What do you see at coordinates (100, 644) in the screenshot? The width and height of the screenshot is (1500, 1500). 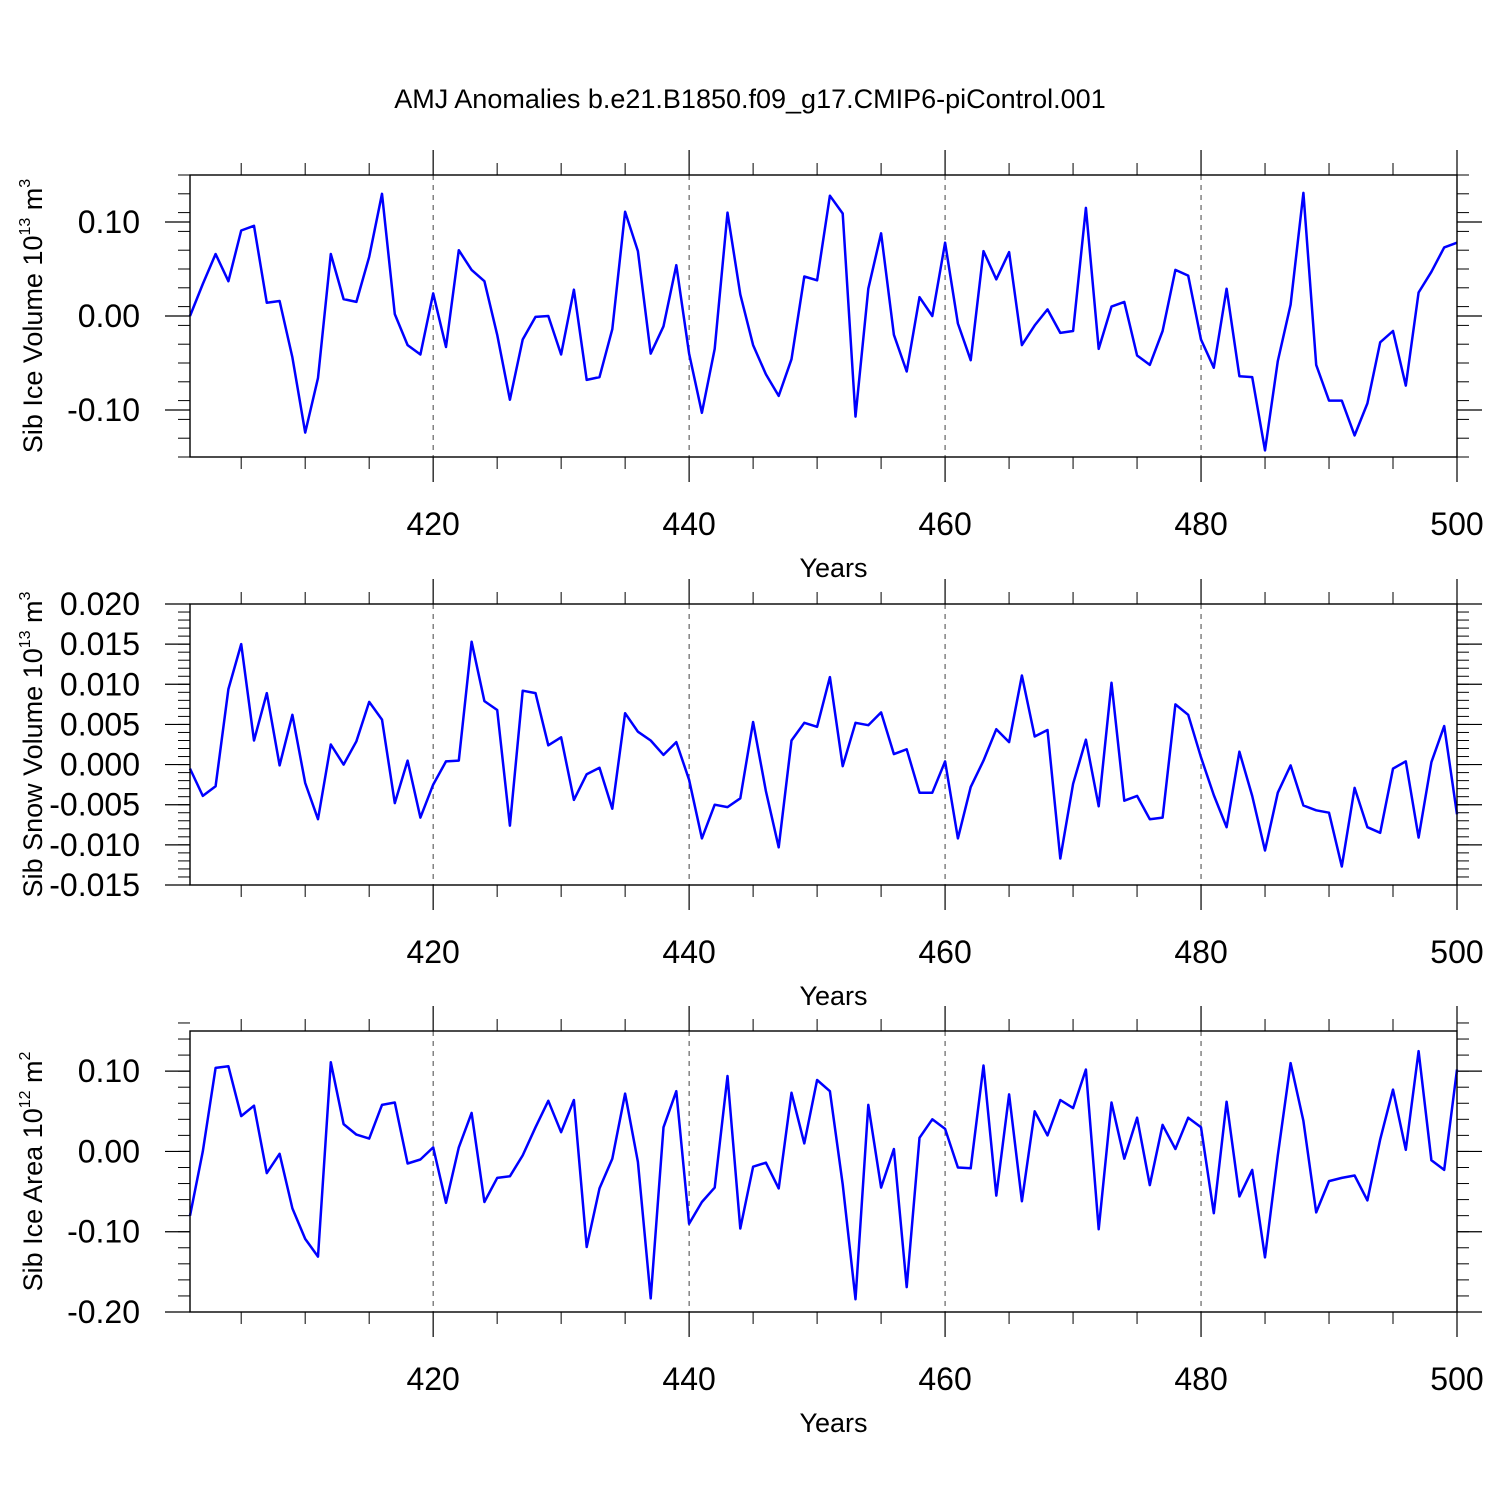 I see `y-tick-label: 0.015` at bounding box center [100, 644].